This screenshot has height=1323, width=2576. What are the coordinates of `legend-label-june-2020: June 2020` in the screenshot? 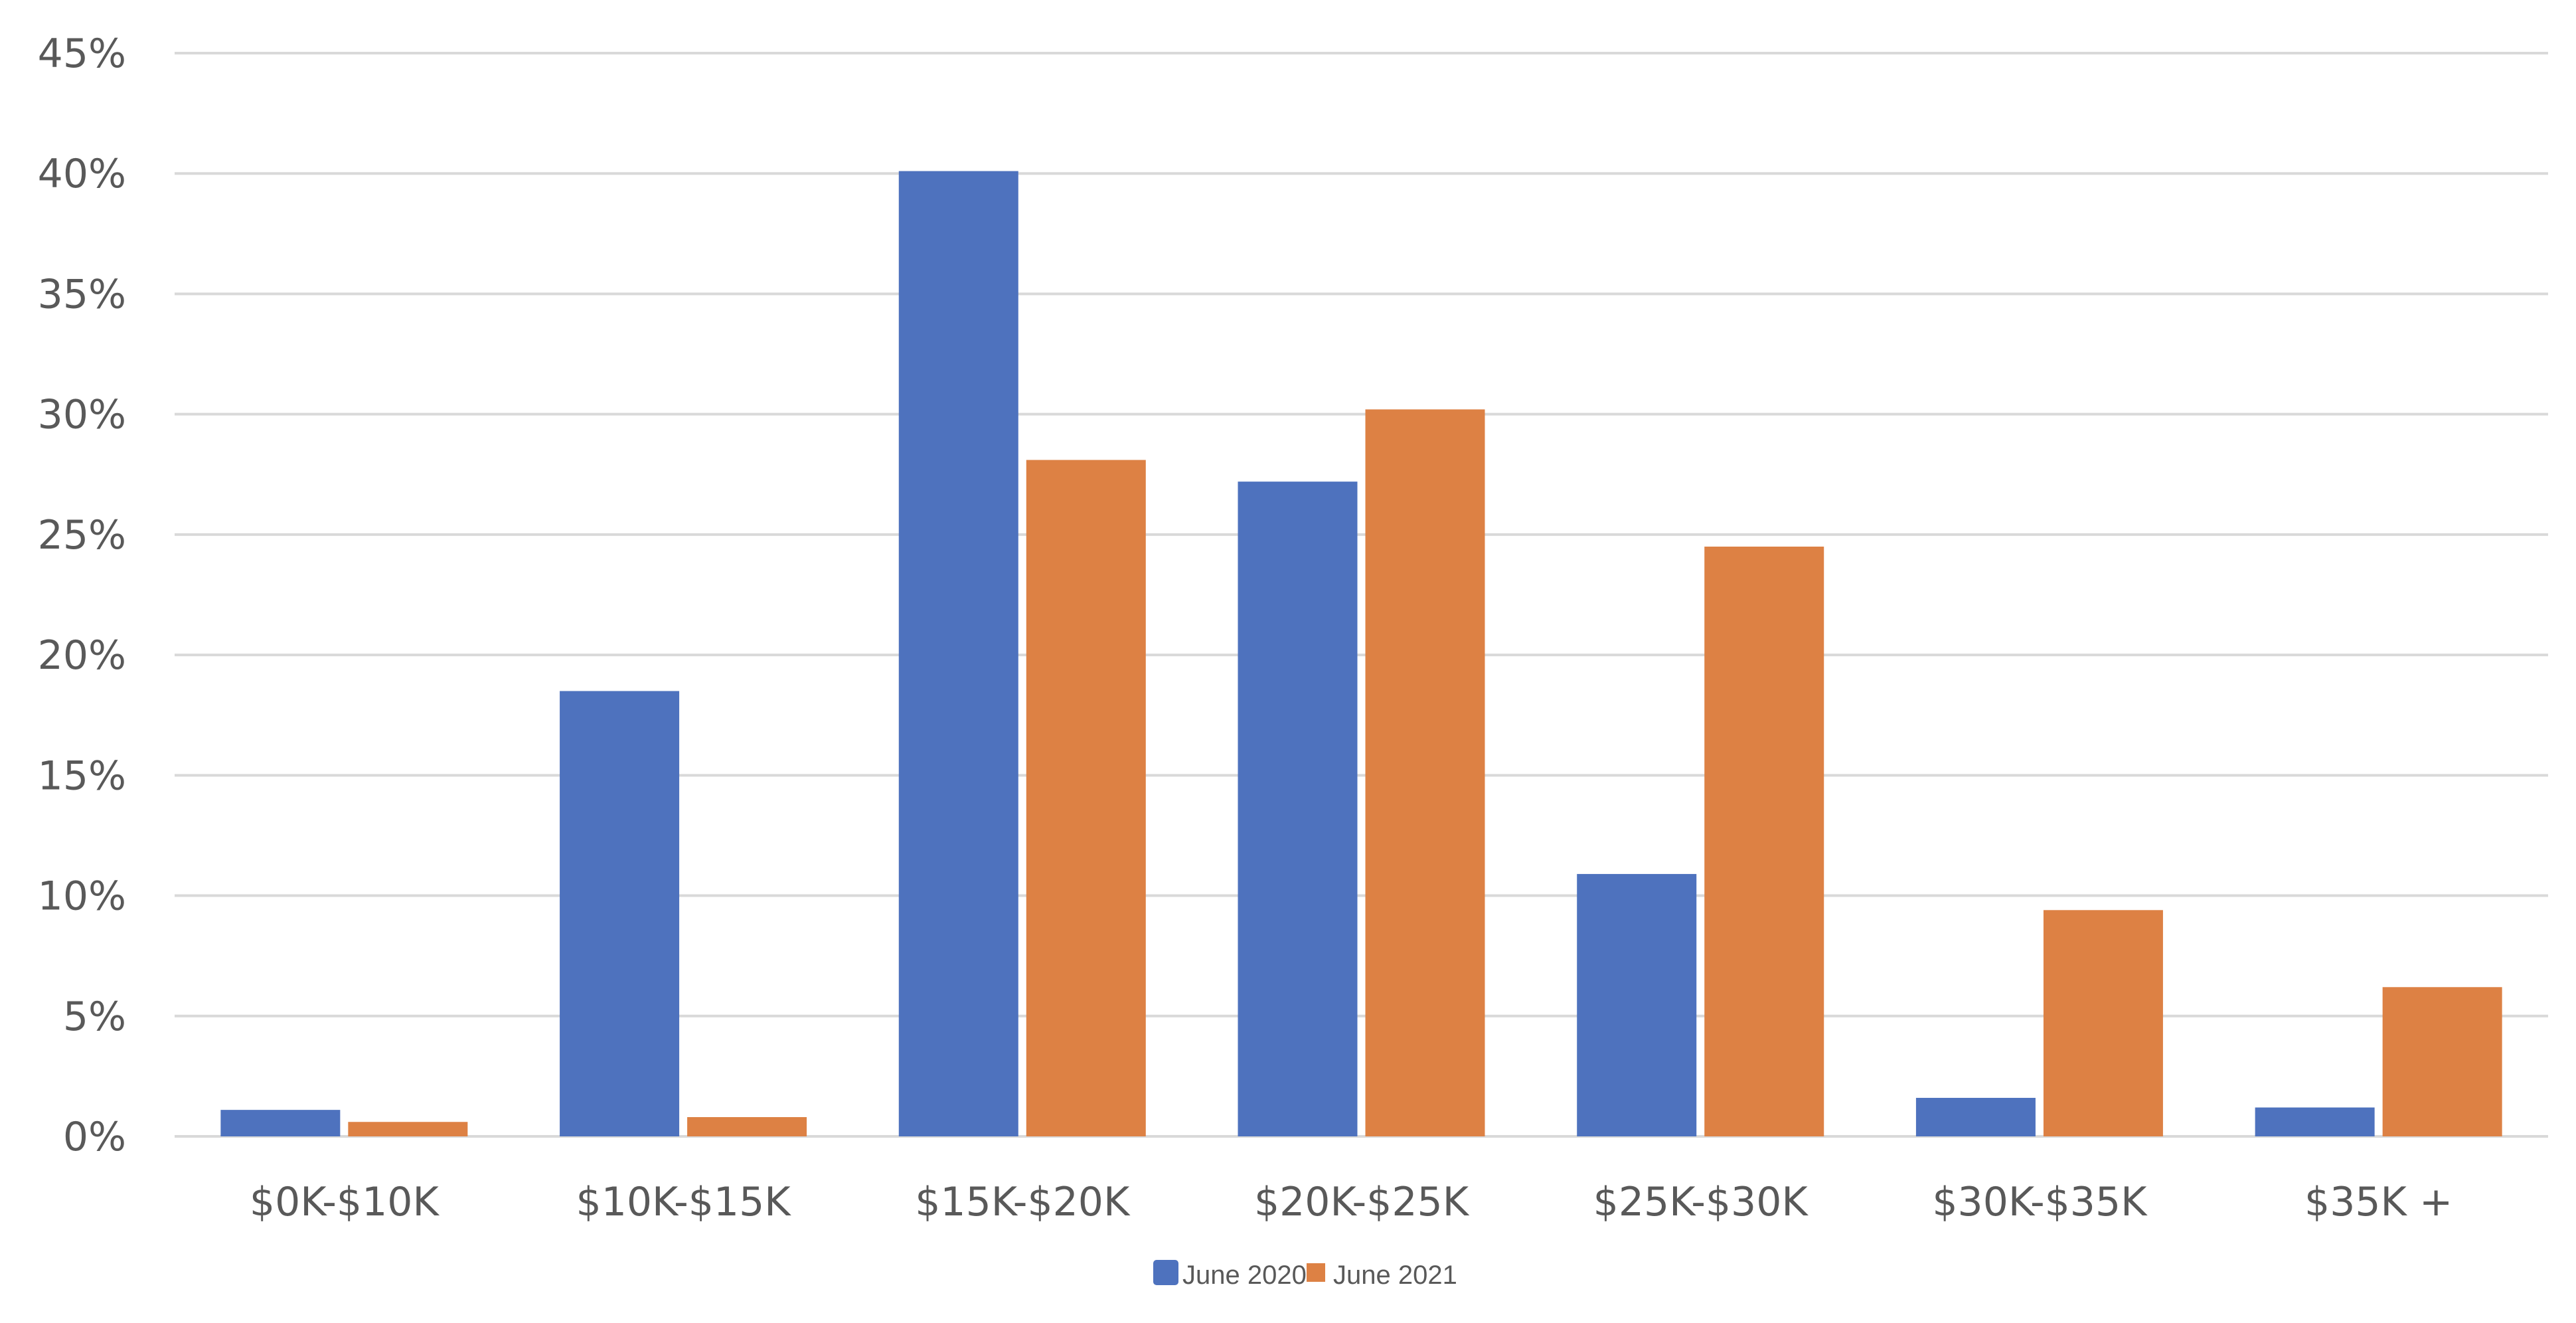 It's located at (1244, 1276).